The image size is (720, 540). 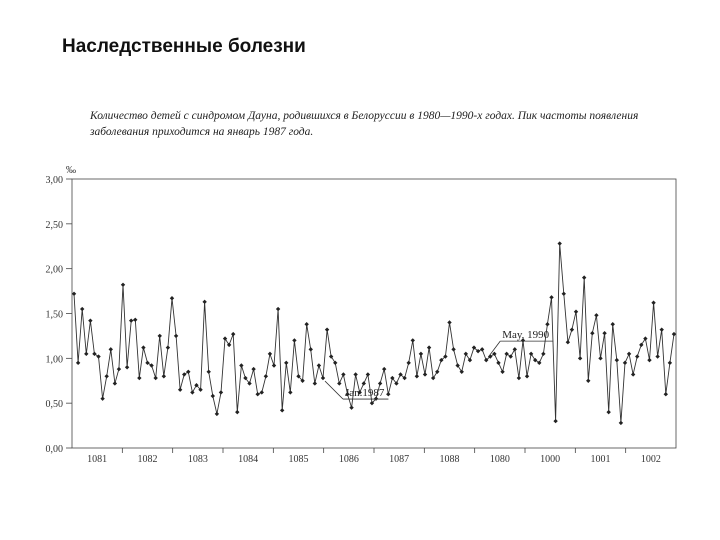 What do you see at coordinates (500, 459) in the screenshot?
I see `x-tick-label: 1080` at bounding box center [500, 459].